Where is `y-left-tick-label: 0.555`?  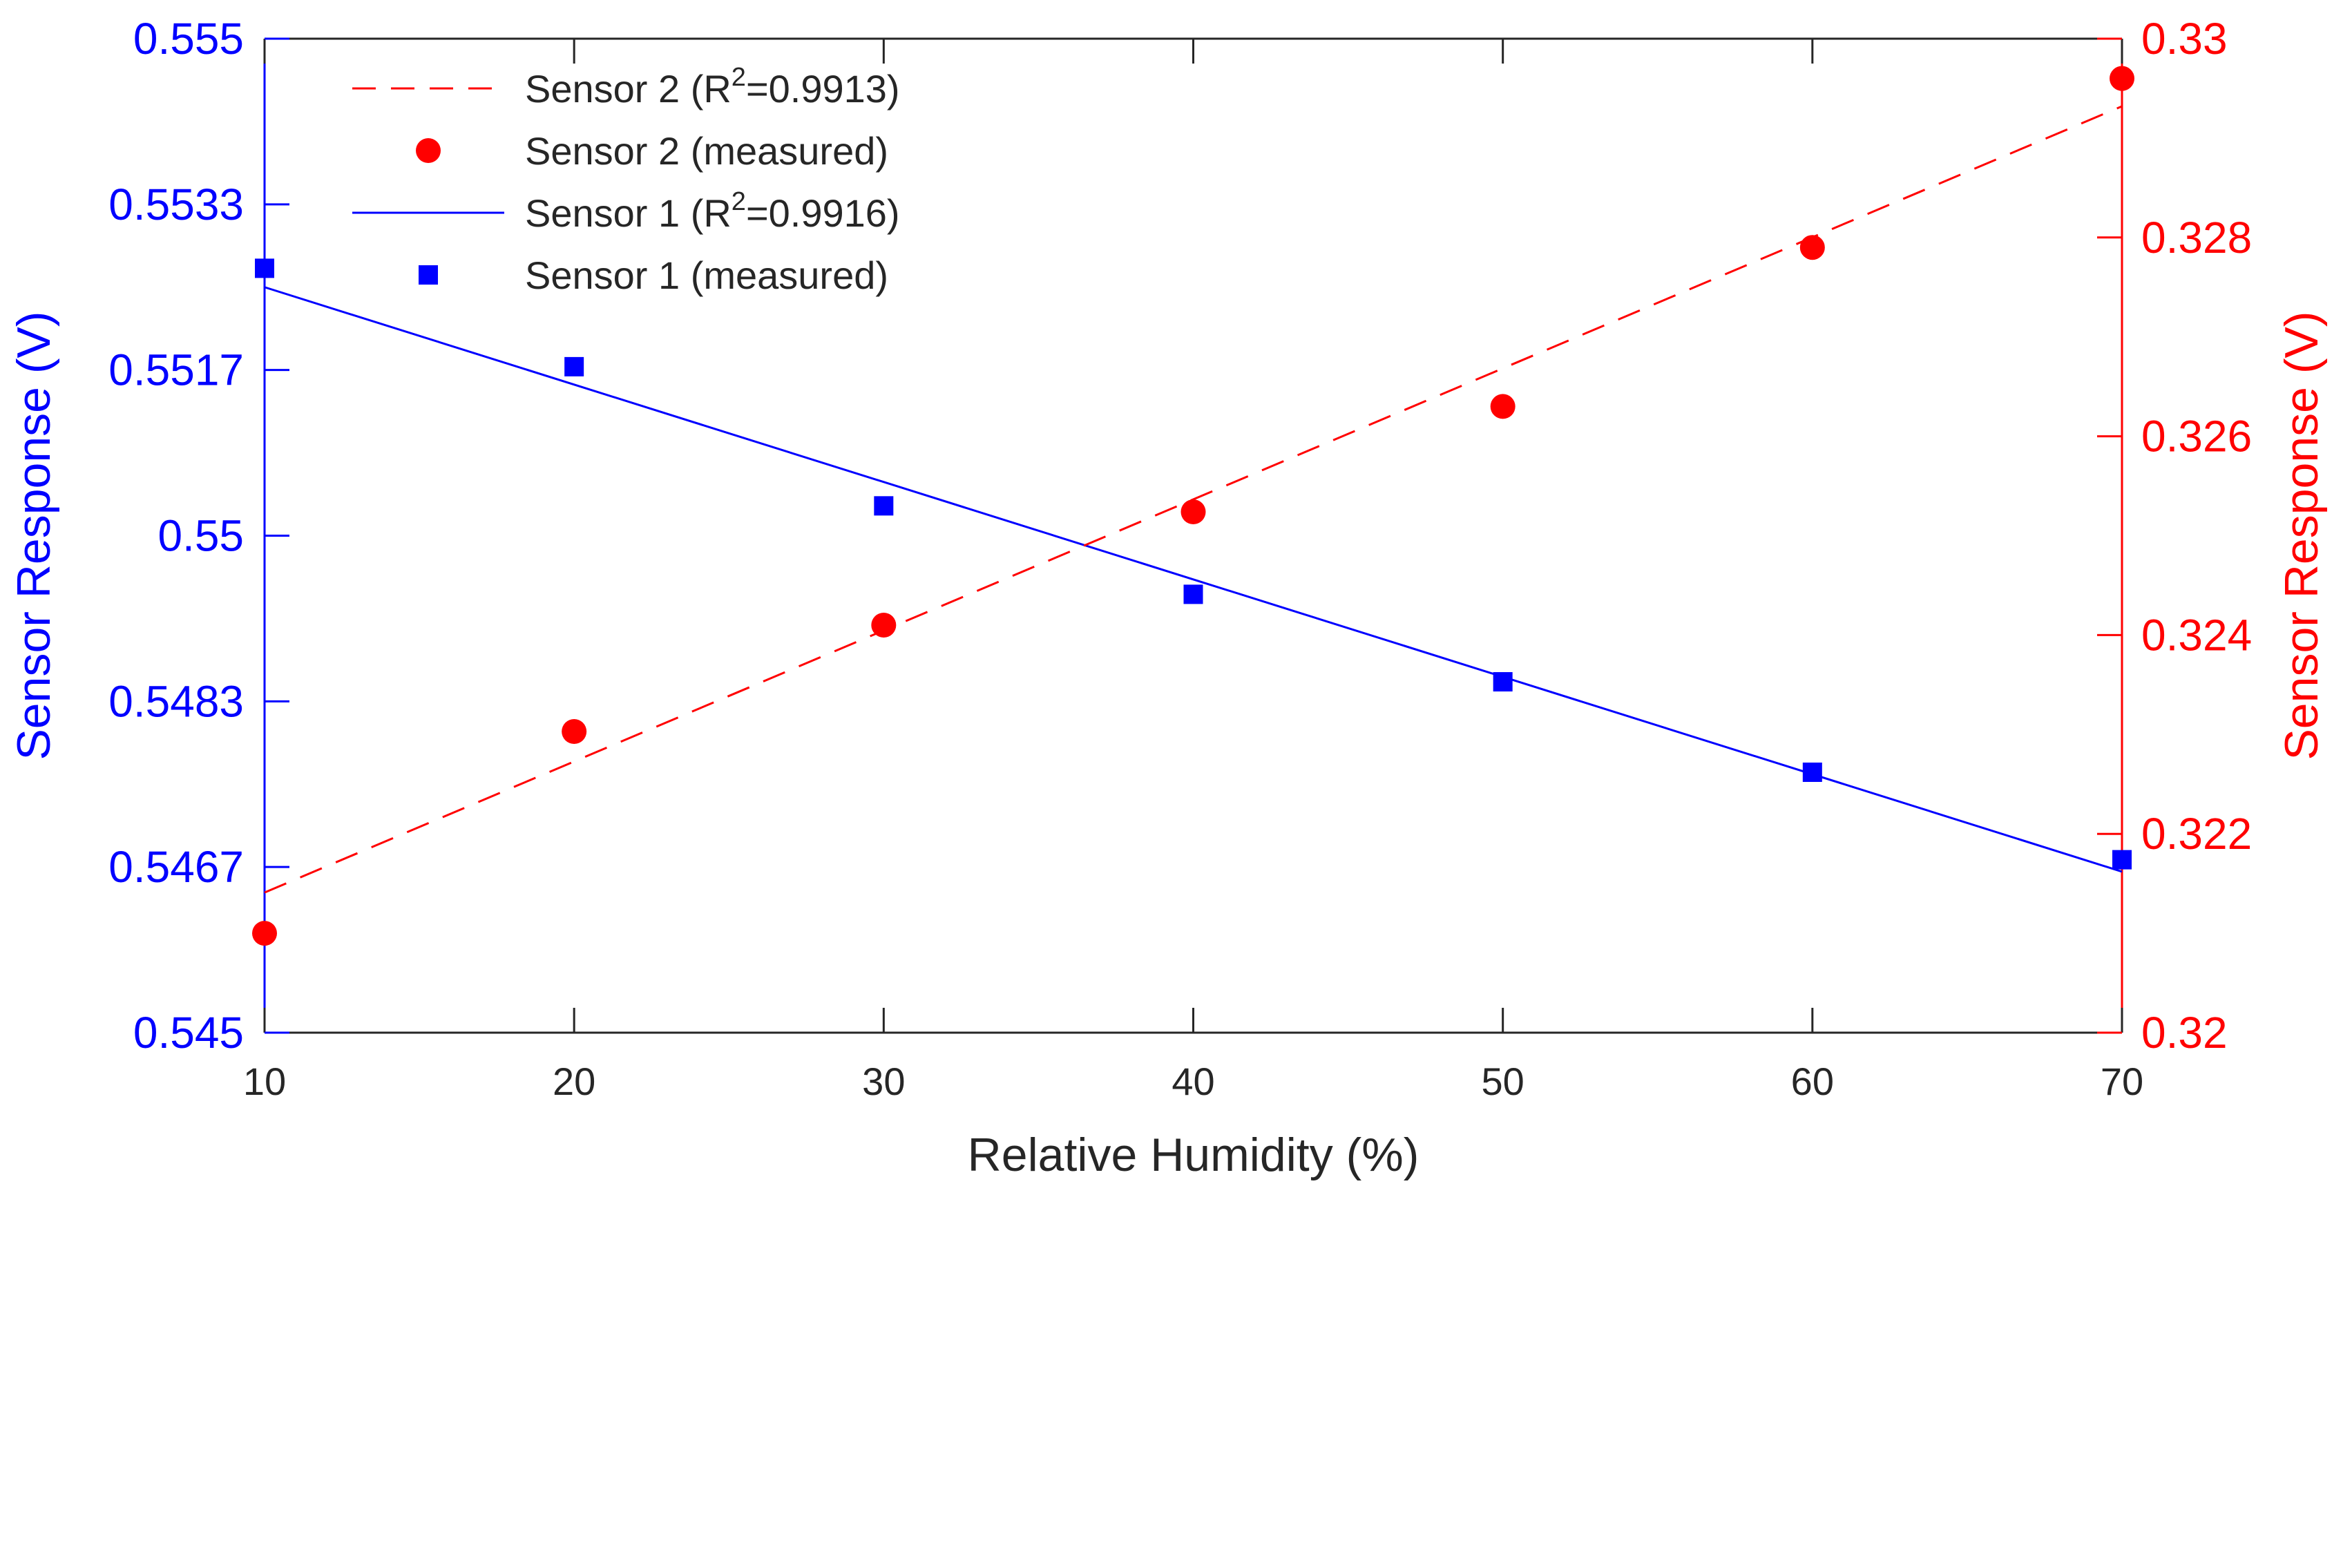 y-left-tick-label: 0.555 is located at coordinates (188, 39).